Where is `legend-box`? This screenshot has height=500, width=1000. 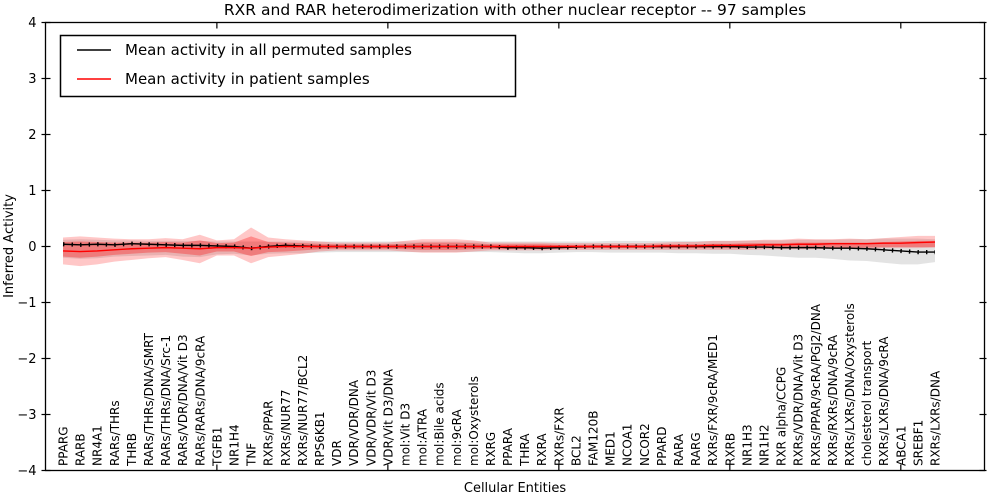 legend-box is located at coordinates (288, 66).